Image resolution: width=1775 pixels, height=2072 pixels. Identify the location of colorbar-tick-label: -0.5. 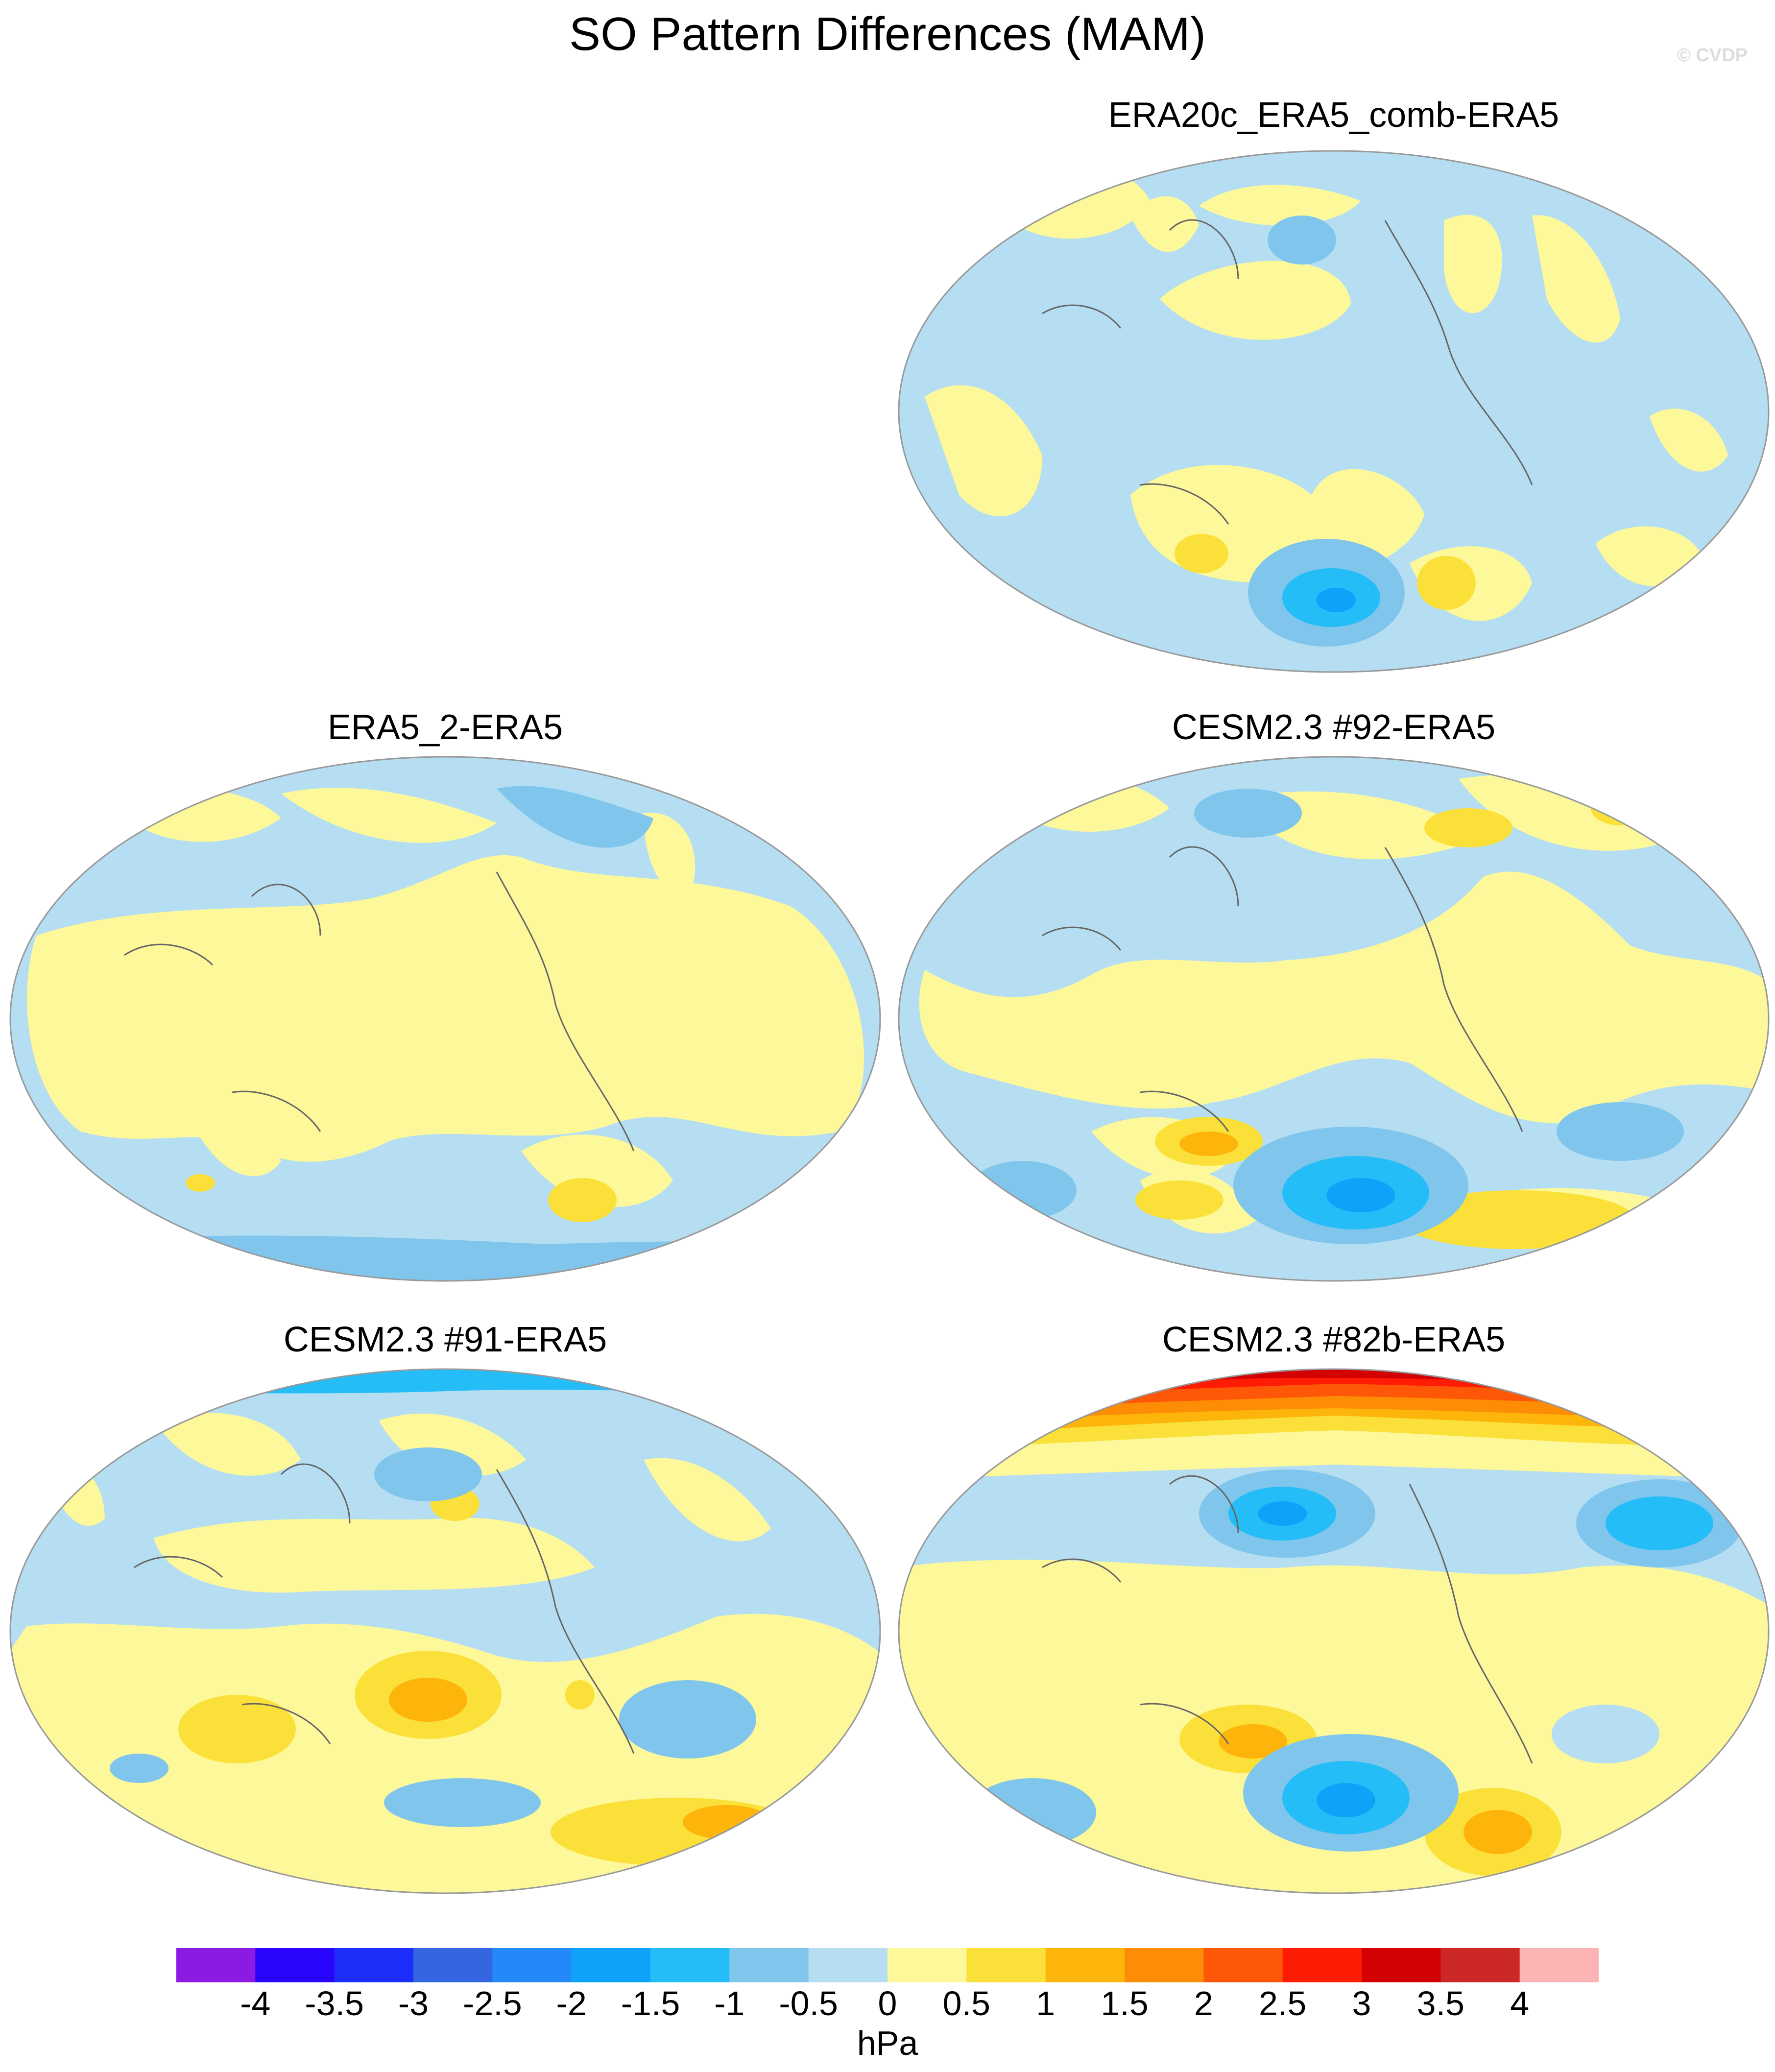
(808, 2003).